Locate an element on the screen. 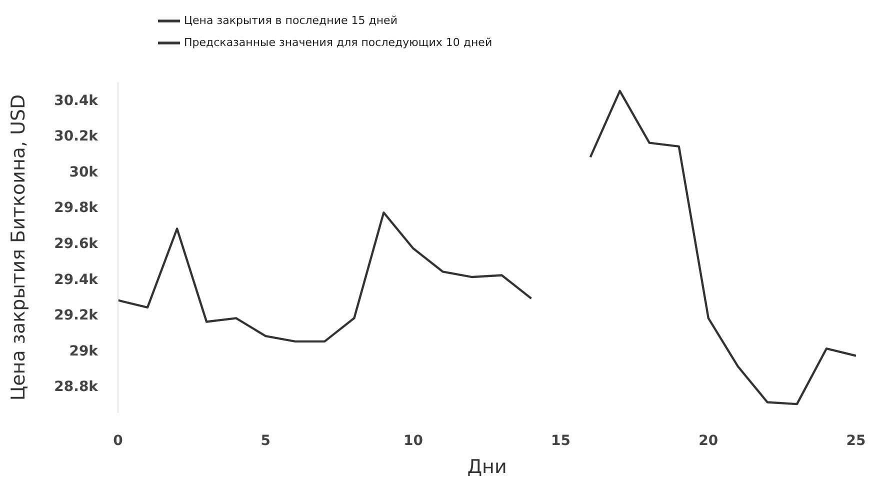  x-tick-label: 5 is located at coordinates (265, 440).